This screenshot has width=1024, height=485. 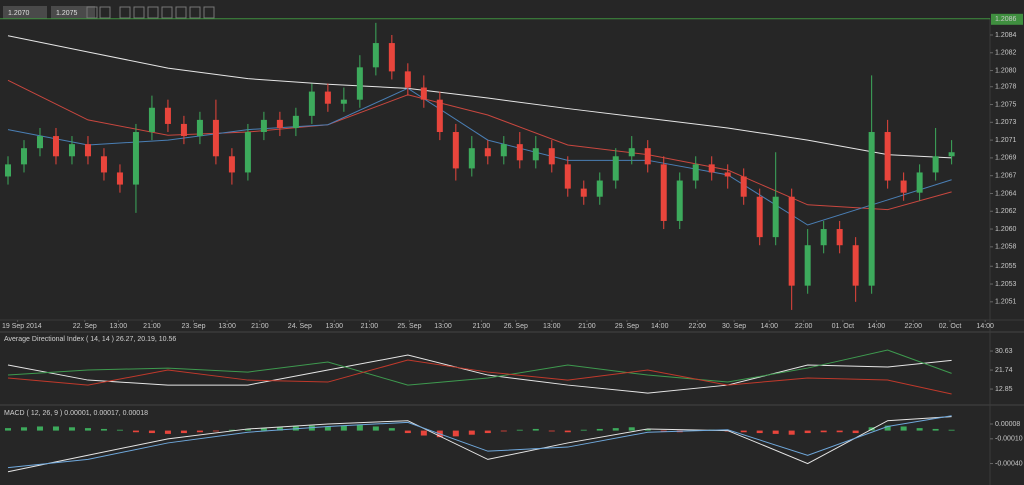 What do you see at coordinates (92, 12) in the screenshot?
I see `zoom-in-button` at bounding box center [92, 12].